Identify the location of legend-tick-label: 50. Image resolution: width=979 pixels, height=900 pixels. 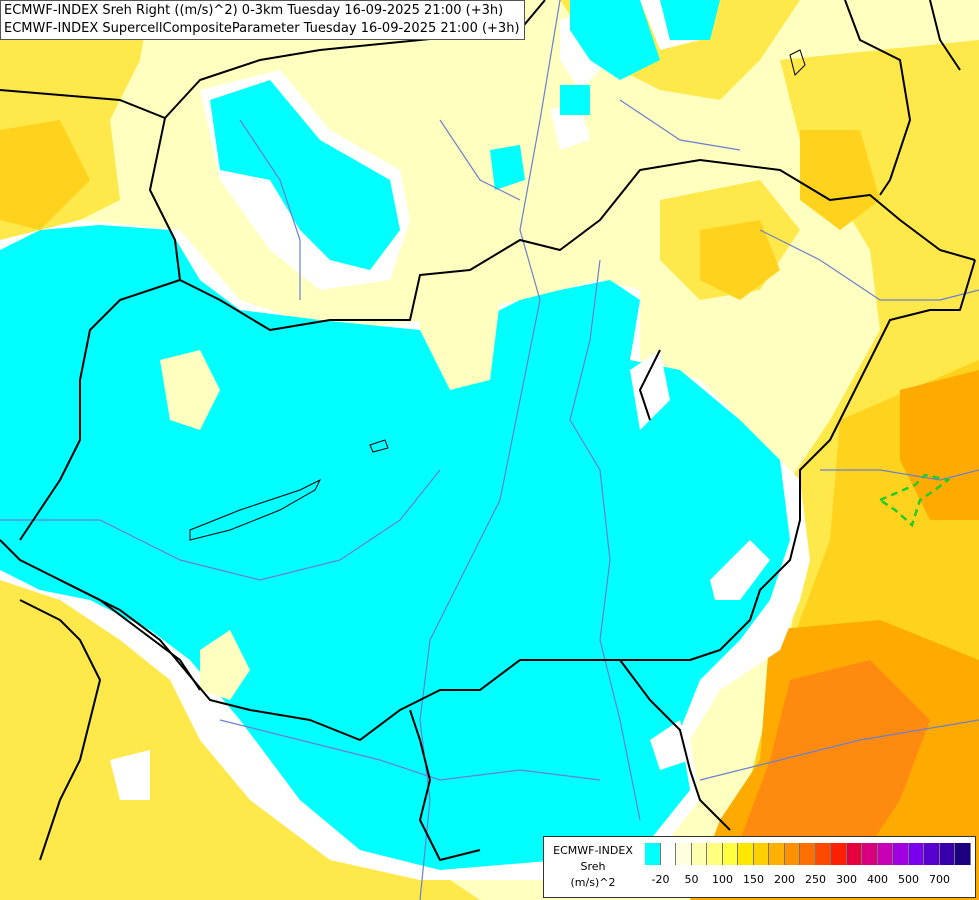
(691, 879).